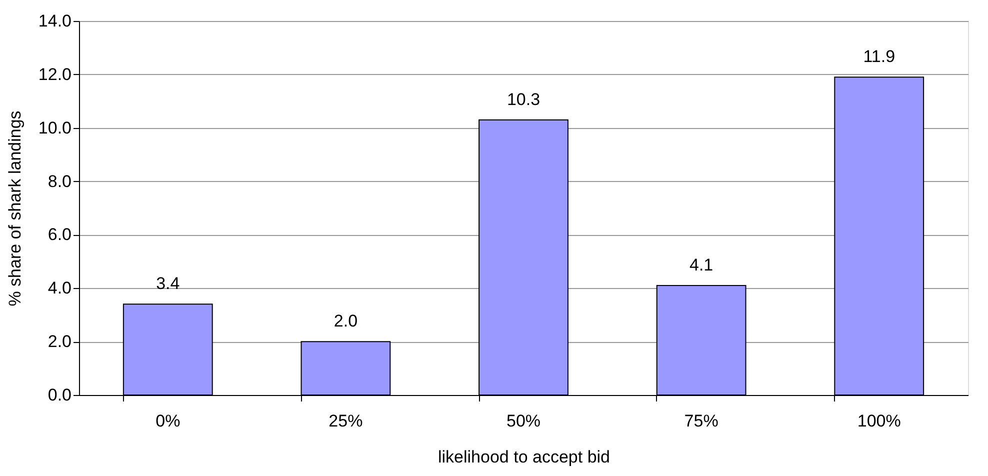  I want to click on x-axis-title: likelihood to accept bid, so click(524, 457).